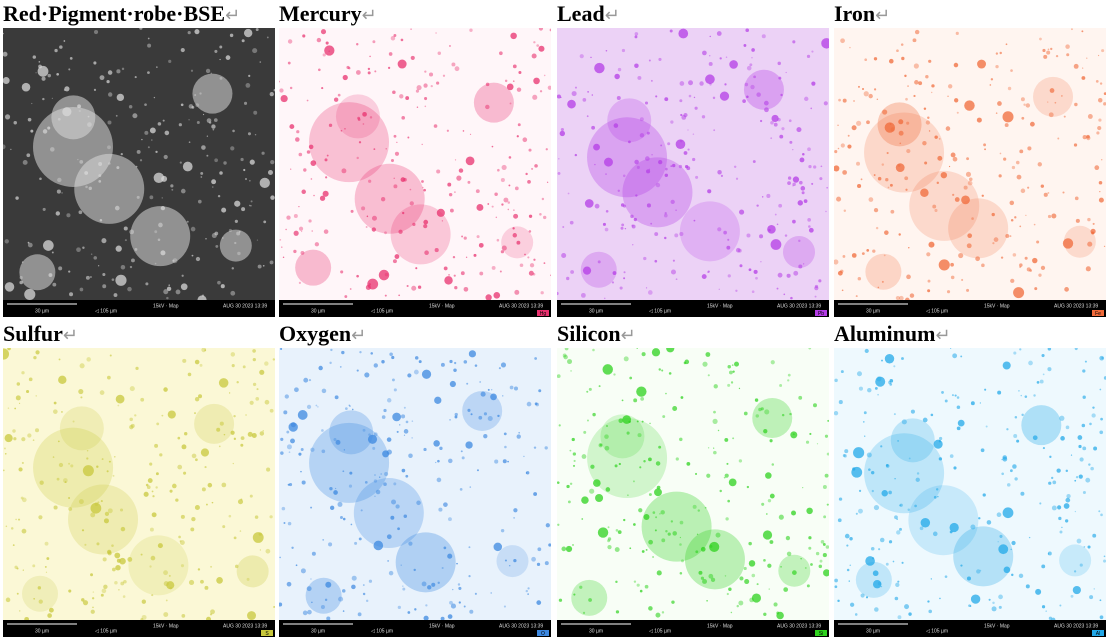  I want to click on return-mark: ↵, so click(359, 335).